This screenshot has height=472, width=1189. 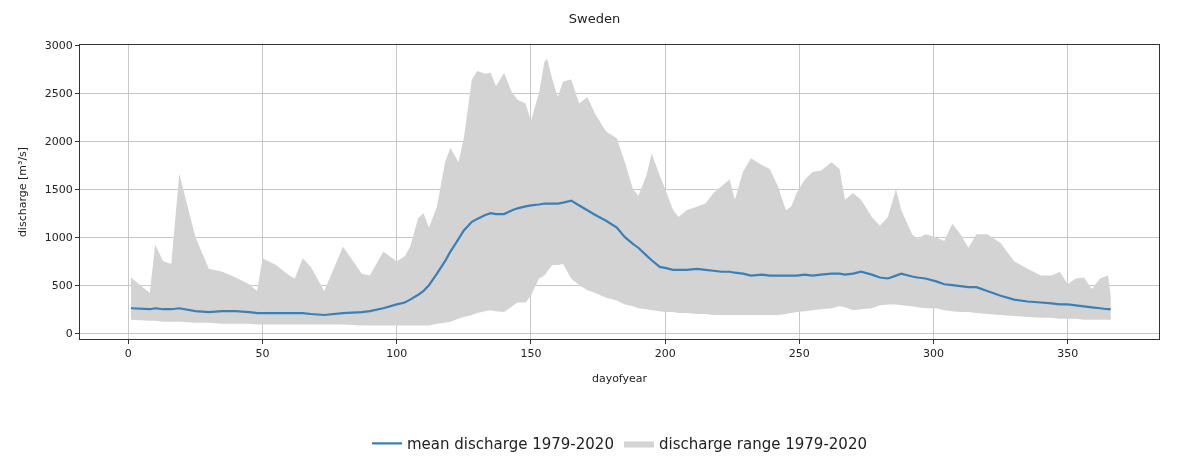 I want to click on chart-title: Sweden, so click(x=594, y=19).